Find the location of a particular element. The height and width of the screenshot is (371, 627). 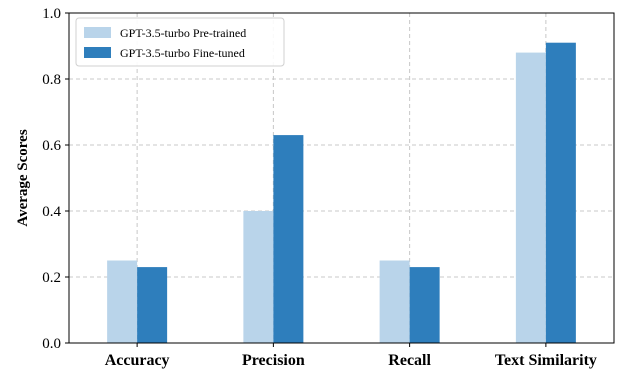

y-tick-label: 0.8 is located at coordinates (51, 80).